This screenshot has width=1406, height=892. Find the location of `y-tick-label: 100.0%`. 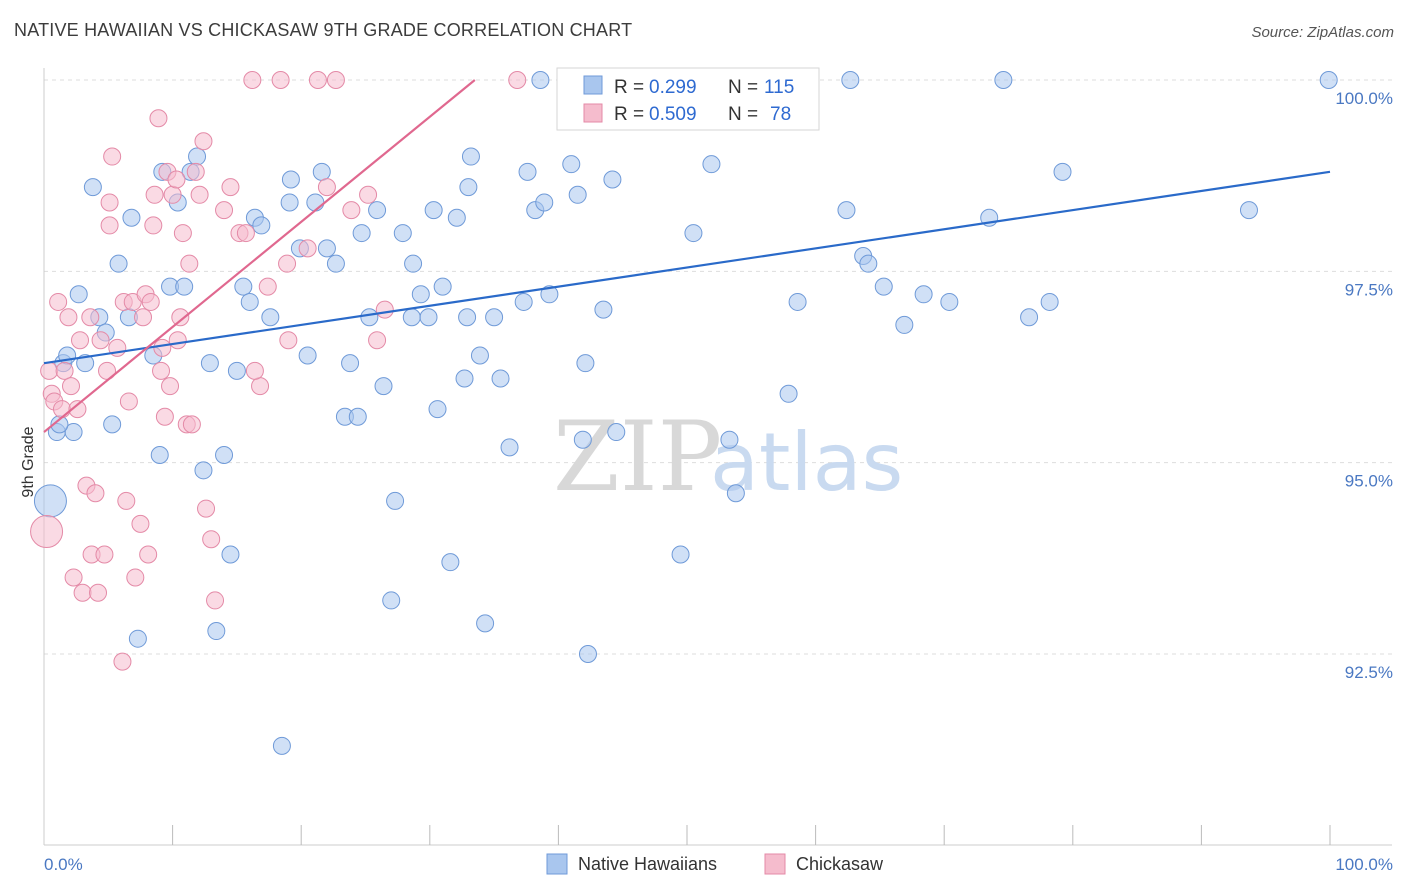

y-tick-label: 100.0% is located at coordinates (1364, 98).